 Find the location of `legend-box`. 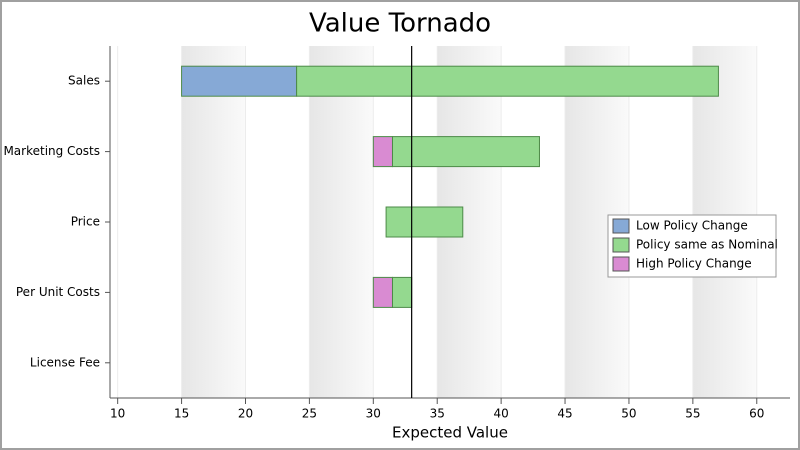

legend-box is located at coordinates (692, 246).